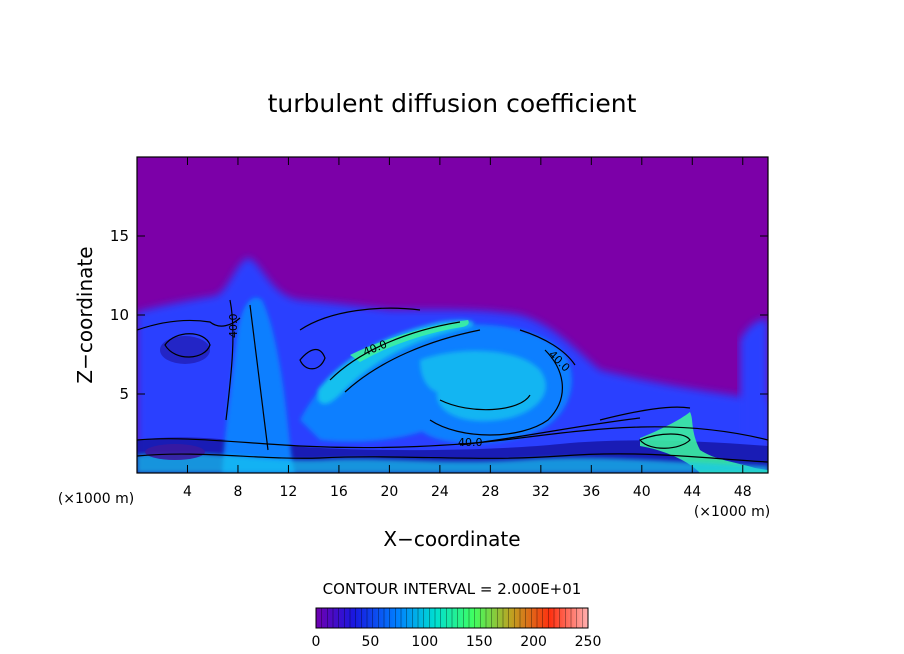 The height and width of the screenshot is (654, 904). What do you see at coordinates (409, 341) in the screenshot?
I see `field-green-upper` at bounding box center [409, 341].